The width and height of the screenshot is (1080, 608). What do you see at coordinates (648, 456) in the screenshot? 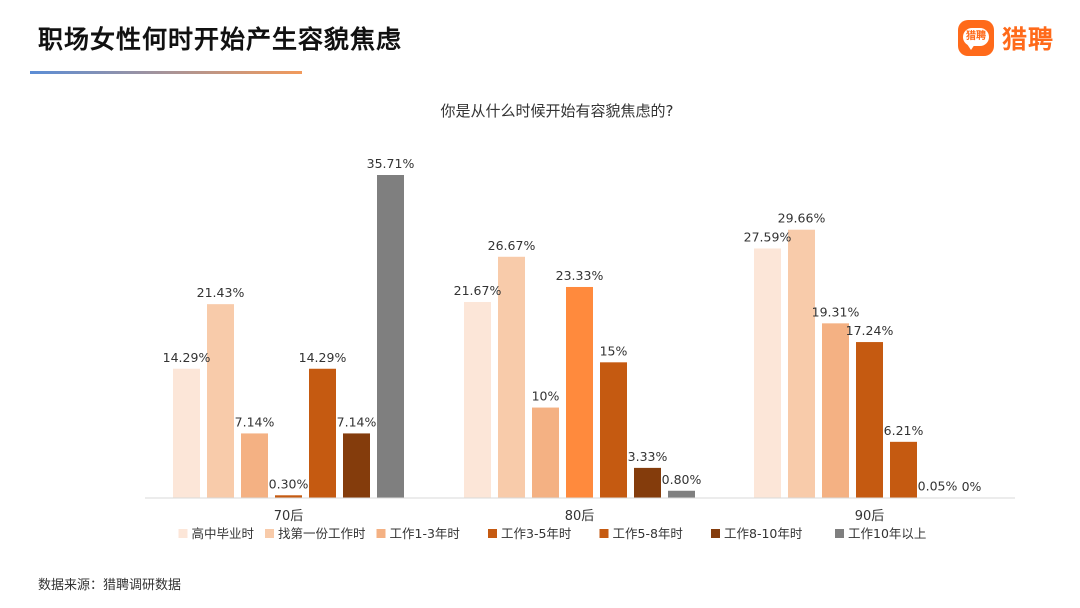
I see `bar-value-label: 3.33%` at bounding box center [648, 456].